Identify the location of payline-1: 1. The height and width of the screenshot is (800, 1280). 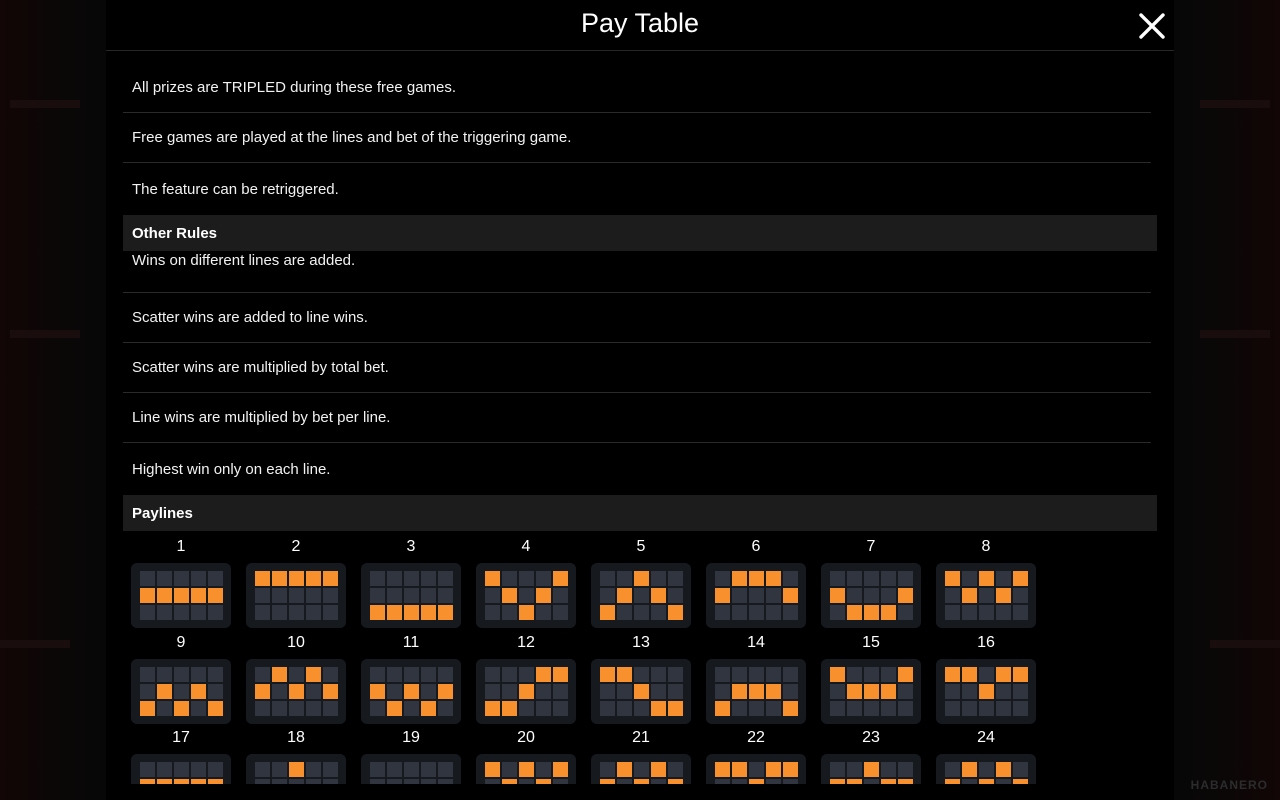
(181, 582).